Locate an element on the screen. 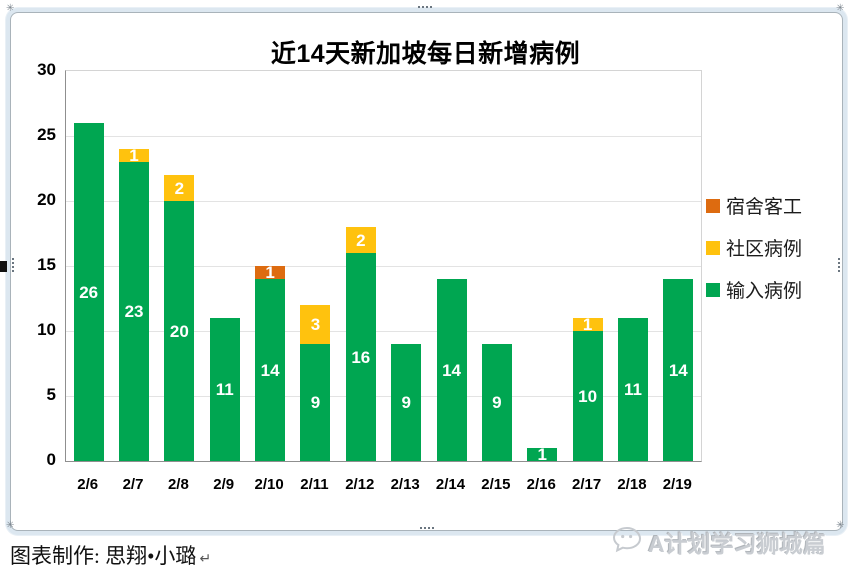 The image size is (853, 579). bar-segment: 16 is located at coordinates (360, 357).